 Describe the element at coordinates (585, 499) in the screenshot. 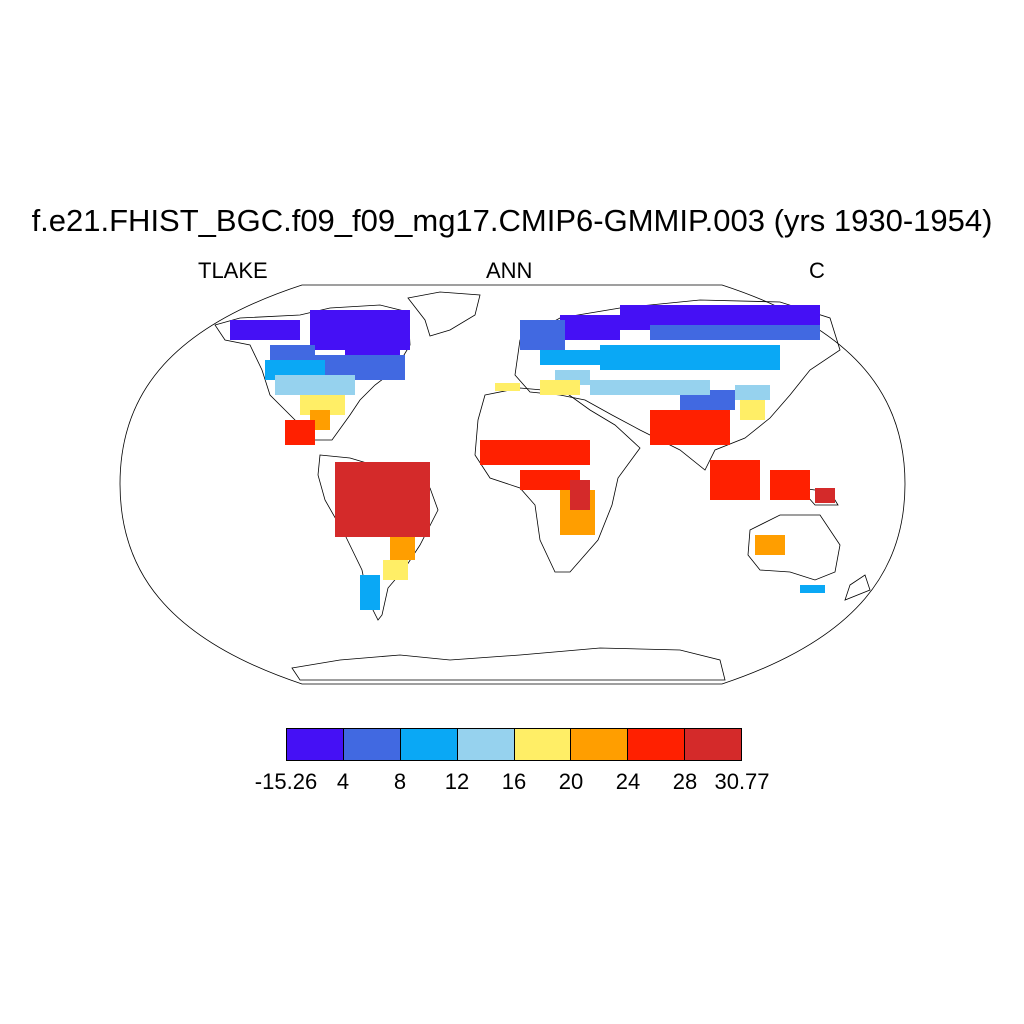

I see `region-tropics-hot` at that location.